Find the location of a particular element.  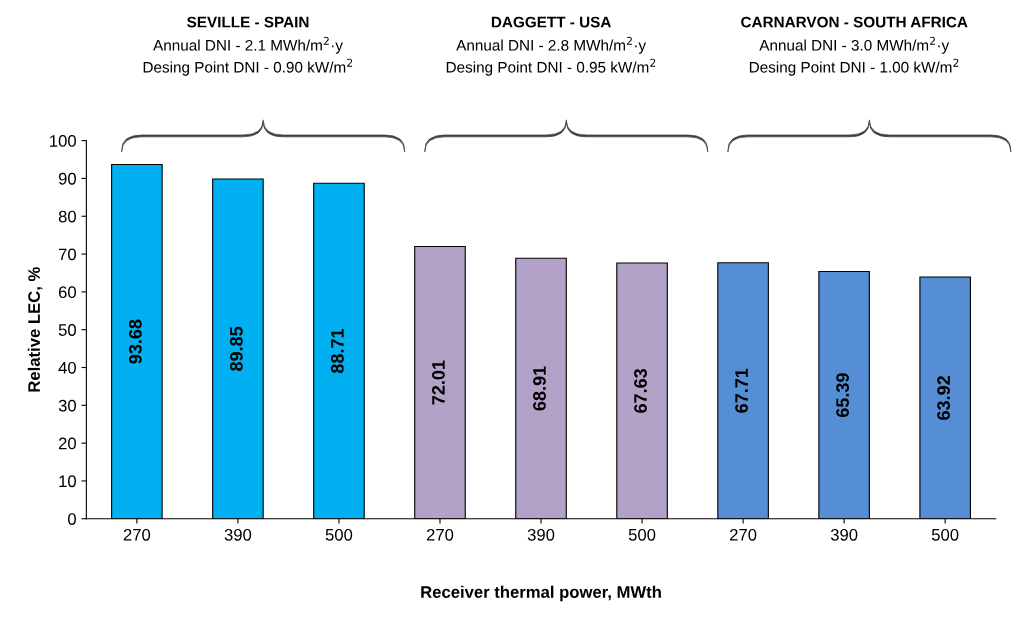

y-tick-label: 40 is located at coordinates (67, 367).